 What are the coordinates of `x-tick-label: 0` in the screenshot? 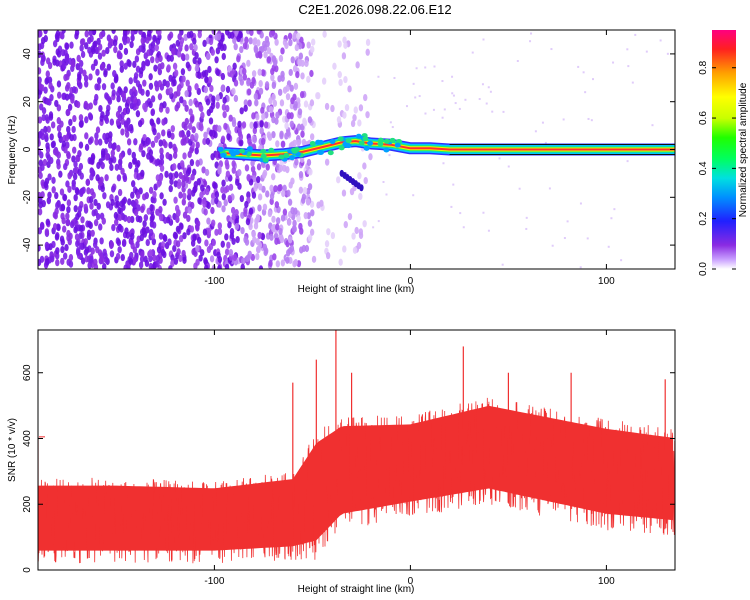 It's located at (411, 281).